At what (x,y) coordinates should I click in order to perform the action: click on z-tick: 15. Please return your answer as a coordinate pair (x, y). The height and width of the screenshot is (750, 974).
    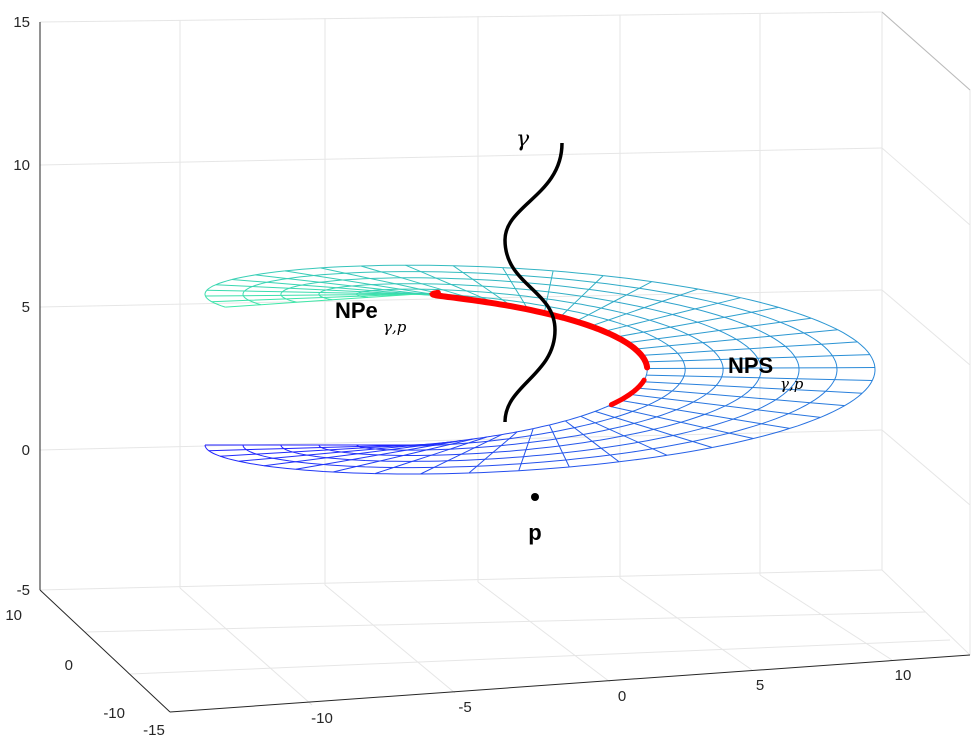
    Looking at the image, I should click on (21, 22).